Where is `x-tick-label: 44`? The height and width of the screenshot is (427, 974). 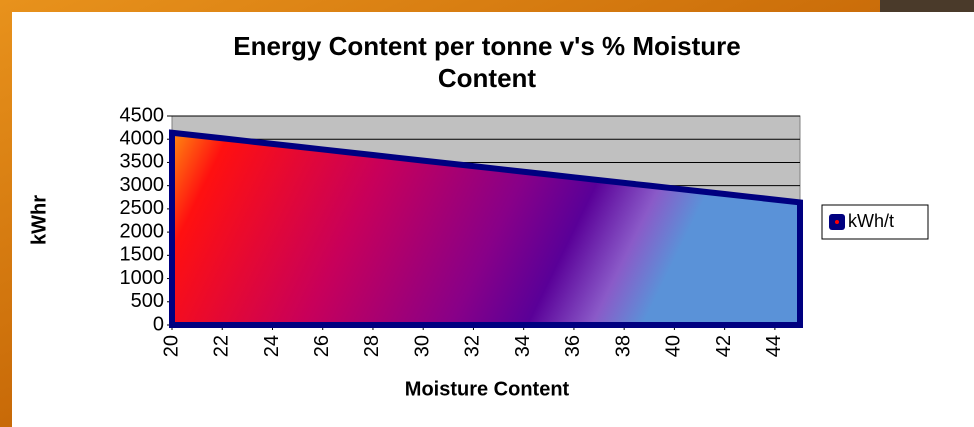 x-tick-label: 44 is located at coordinates (774, 346).